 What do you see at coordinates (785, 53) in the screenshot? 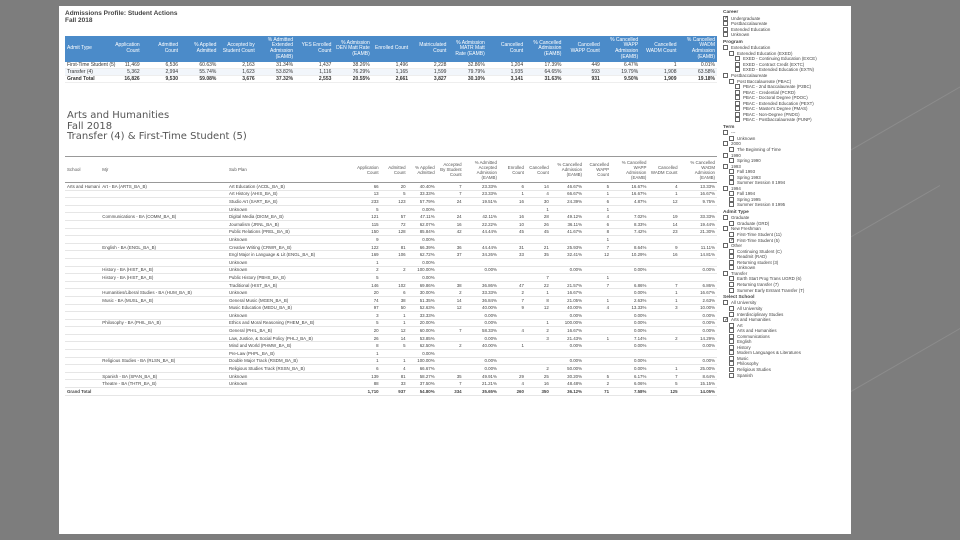
I see `filter-option: Extended Education (EXED)` at bounding box center [785, 53].